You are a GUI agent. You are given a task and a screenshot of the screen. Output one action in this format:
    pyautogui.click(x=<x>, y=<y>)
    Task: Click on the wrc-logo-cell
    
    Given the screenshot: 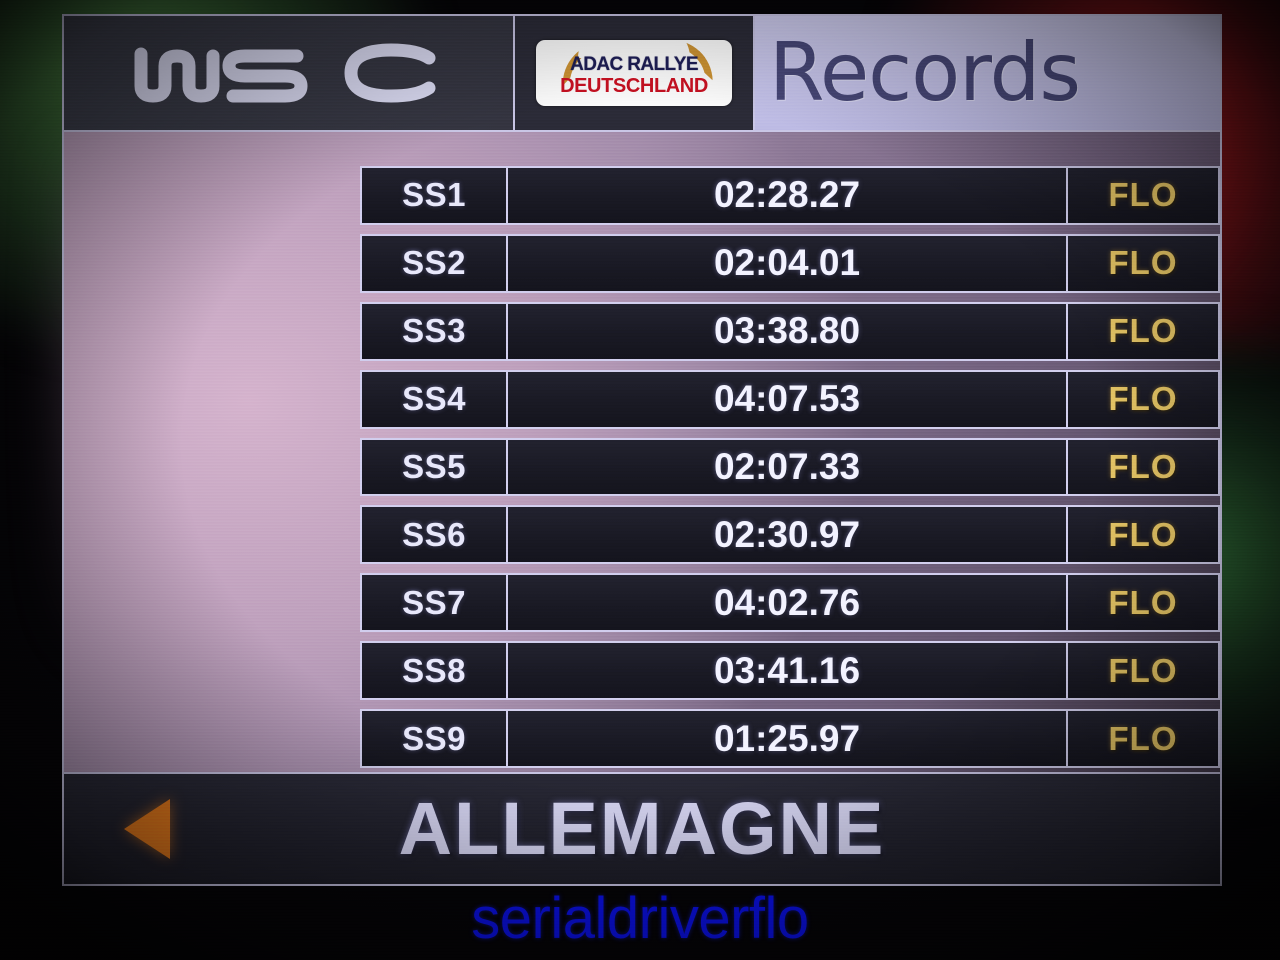 What is the action you would take?
    pyautogui.click(x=289, y=73)
    